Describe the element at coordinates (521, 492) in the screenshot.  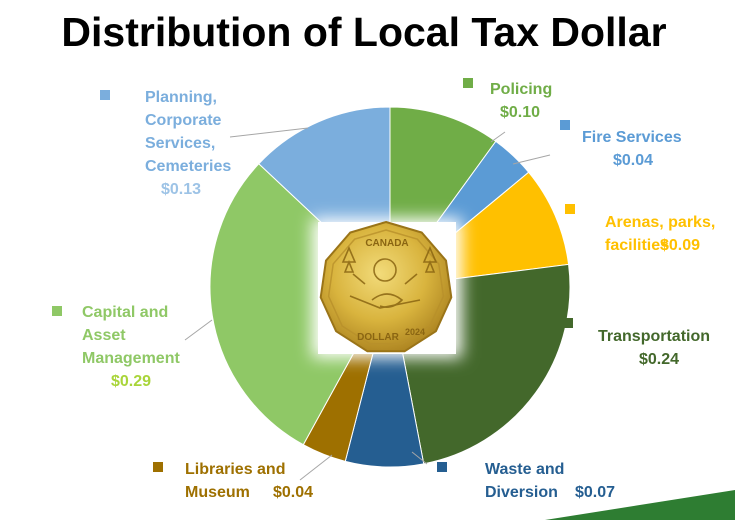
I see `slice-label: Diversion` at that location.